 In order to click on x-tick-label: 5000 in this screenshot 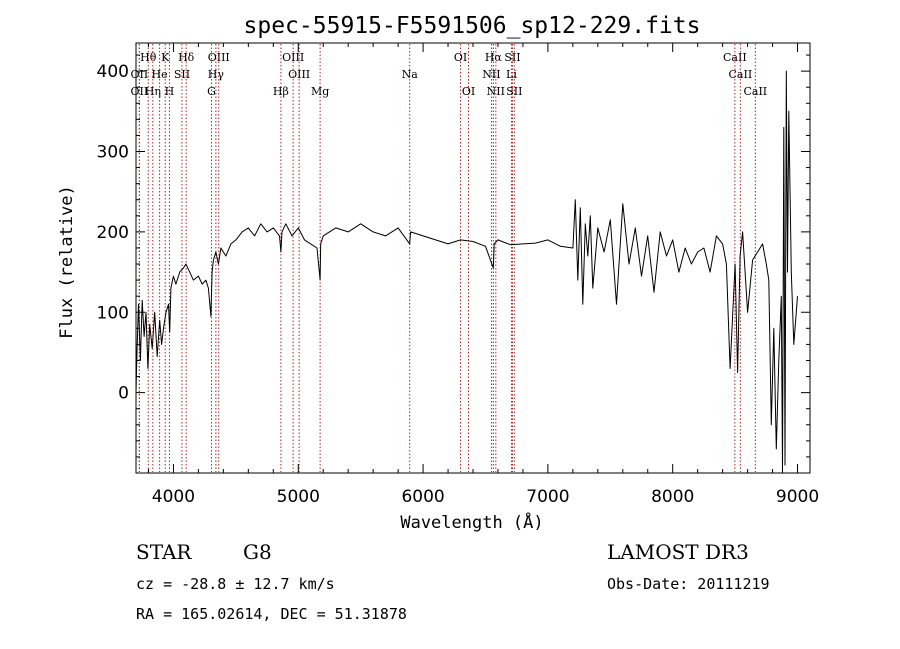, I will do `click(298, 497)`.